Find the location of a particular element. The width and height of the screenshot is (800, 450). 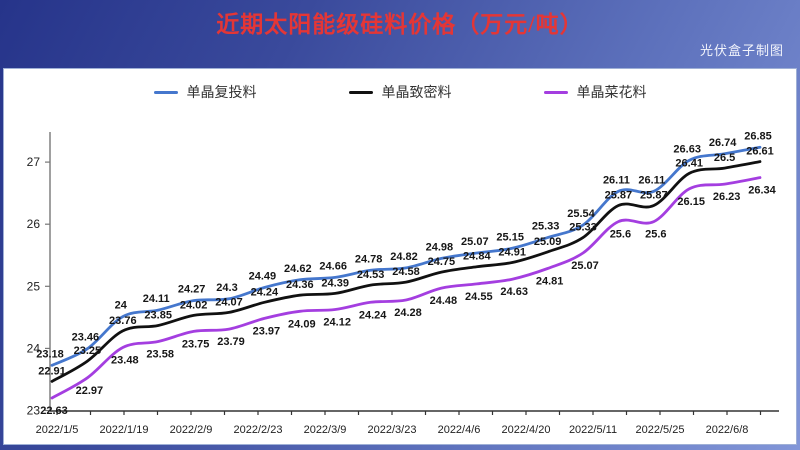

x-tick-label: 2022/6/8 is located at coordinates (727, 430).